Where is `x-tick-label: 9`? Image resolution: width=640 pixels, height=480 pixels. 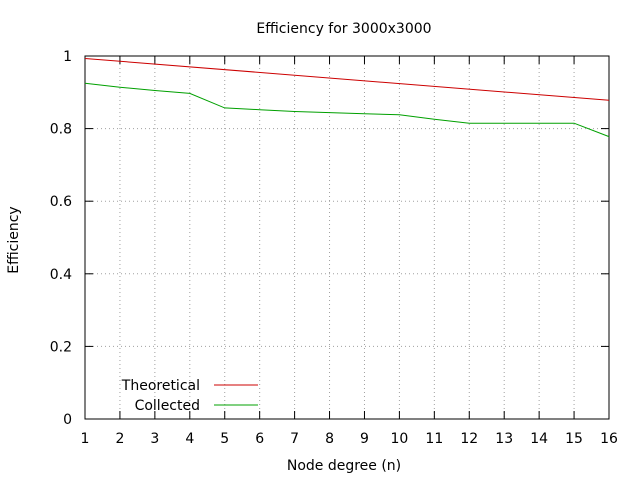
x-tick-label: 9 is located at coordinates (364, 439).